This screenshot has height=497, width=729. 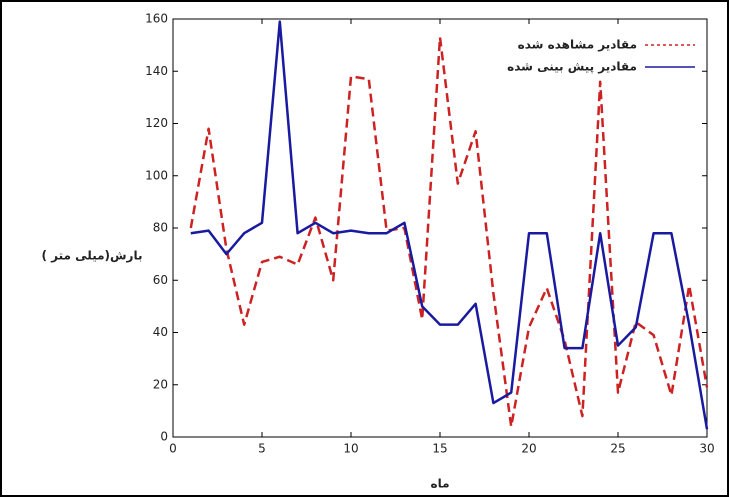 What do you see at coordinates (156, 71) in the screenshot?
I see `y-tick-label: 140` at bounding box center [156, 71].